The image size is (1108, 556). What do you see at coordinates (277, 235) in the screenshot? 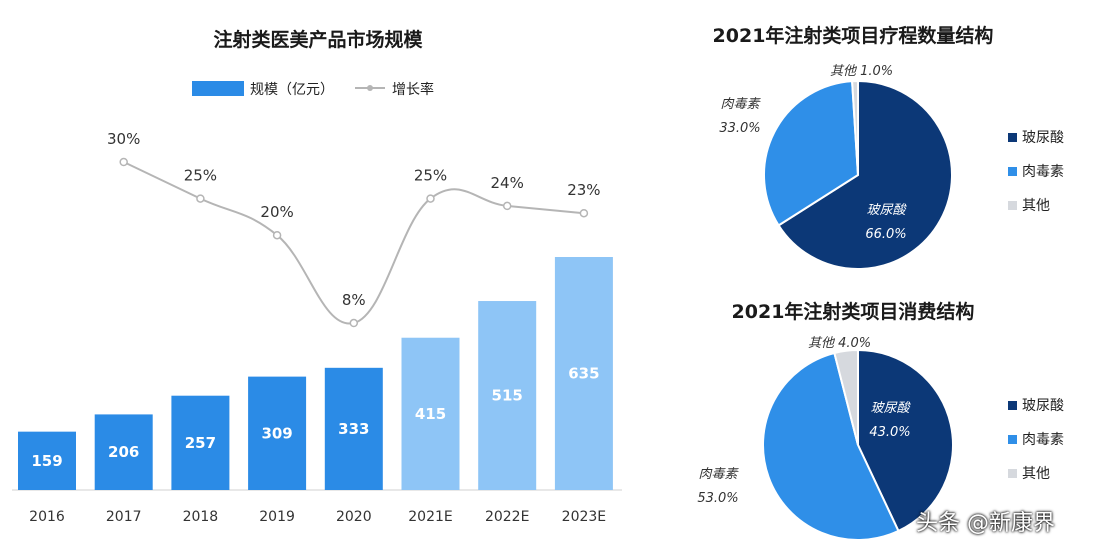
I see `growth-point-2019` at bounding box center [277, 235].